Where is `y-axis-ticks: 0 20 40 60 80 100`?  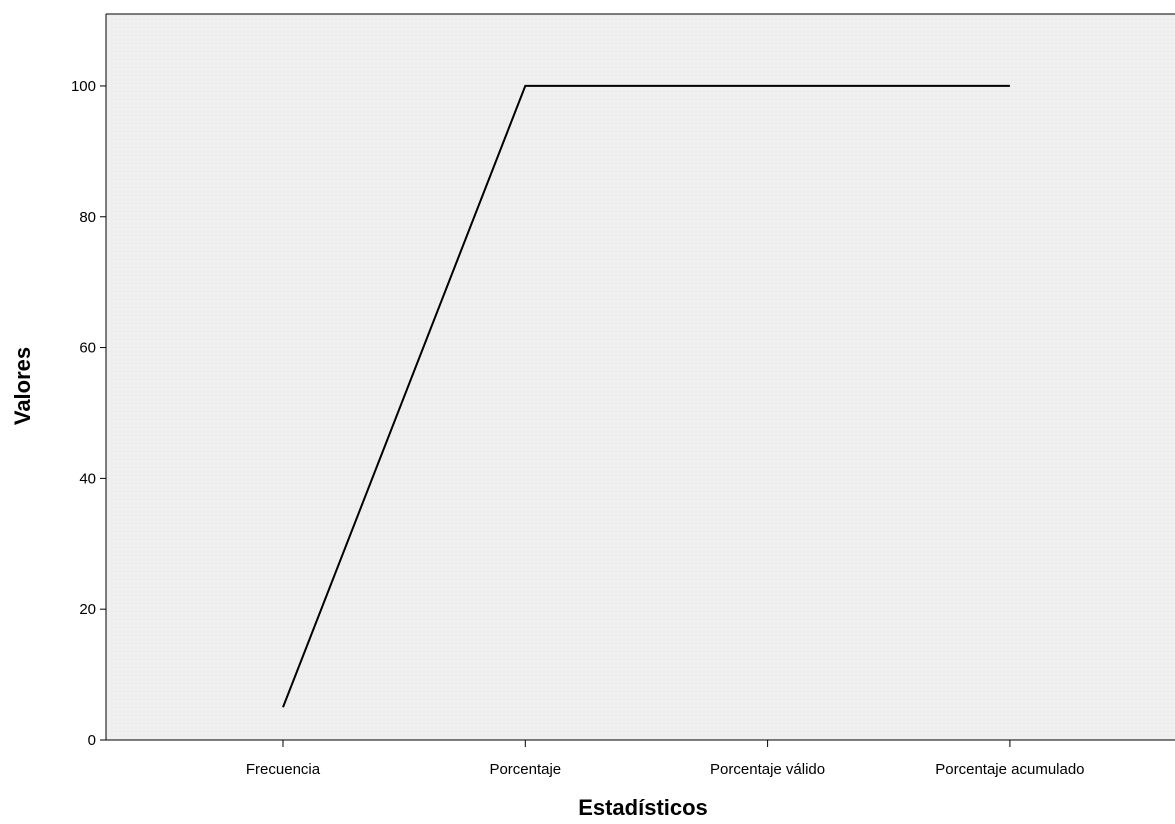
y-axis-ticks: 0 20 40 60 80 100 is located at coordinates (88, 413).